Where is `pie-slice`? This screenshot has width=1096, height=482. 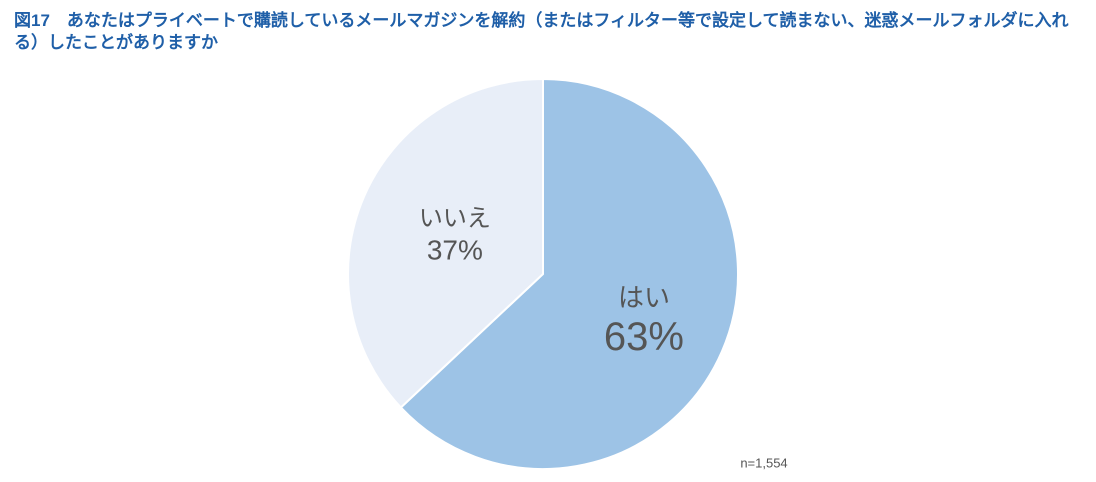 pie-slice is located at coordinates (445, 243).